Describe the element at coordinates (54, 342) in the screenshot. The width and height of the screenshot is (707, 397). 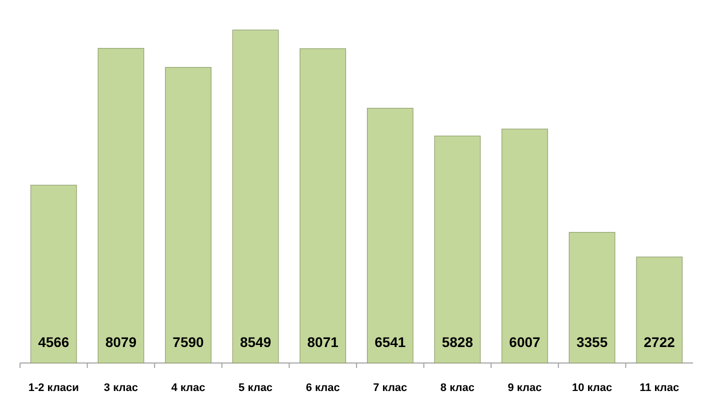
I see `data-label: 4566` at that location.